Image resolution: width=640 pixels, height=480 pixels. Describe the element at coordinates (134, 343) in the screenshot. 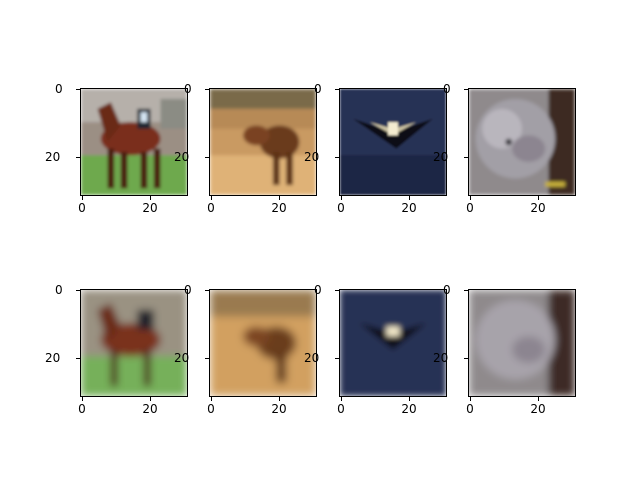

I see `image-horse-reconstruction` at that location.